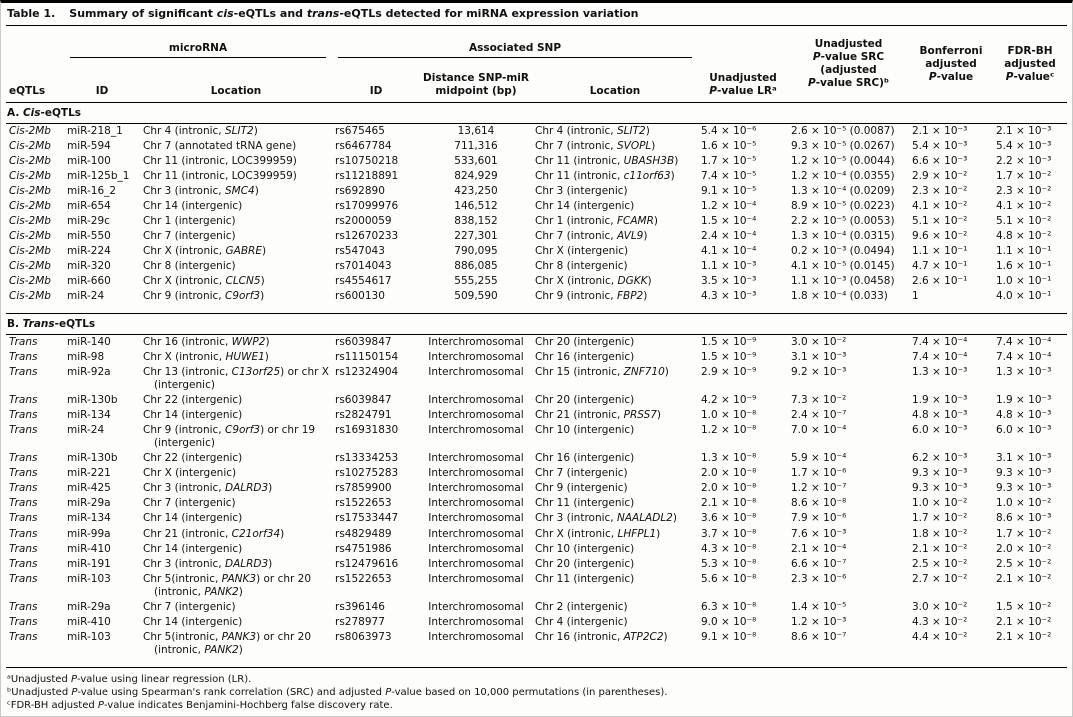 Image resolution: width=1073 pixels, height=717 pixels. Describe the element at coordinates (476, 85) in the screenshot. I see `col-header-snp-distance: Distance SNP-miR midpoint (bp)` at that location.